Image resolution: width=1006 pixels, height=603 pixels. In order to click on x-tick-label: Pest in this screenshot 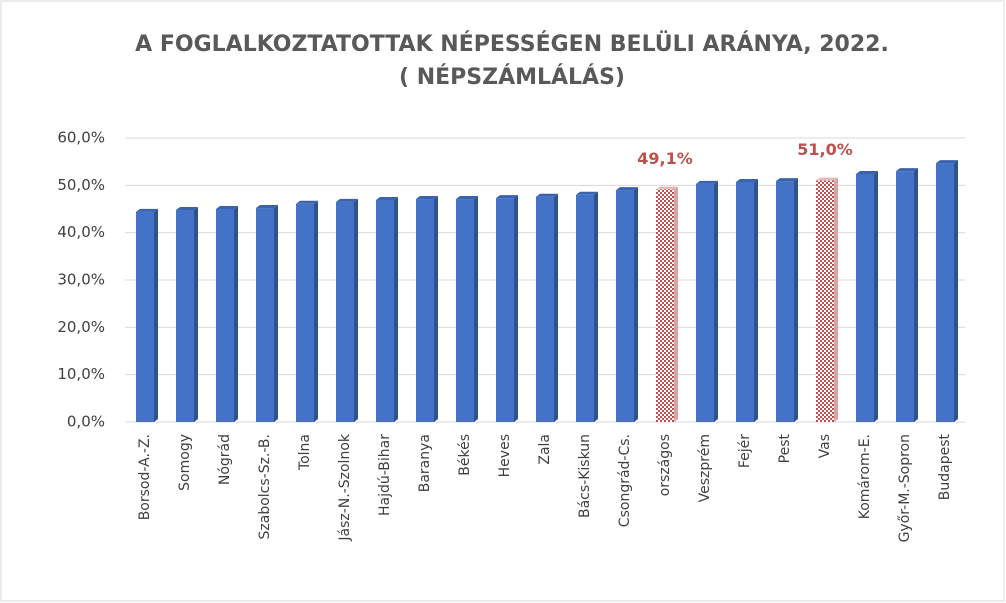, I will do `click(785, 448)`.